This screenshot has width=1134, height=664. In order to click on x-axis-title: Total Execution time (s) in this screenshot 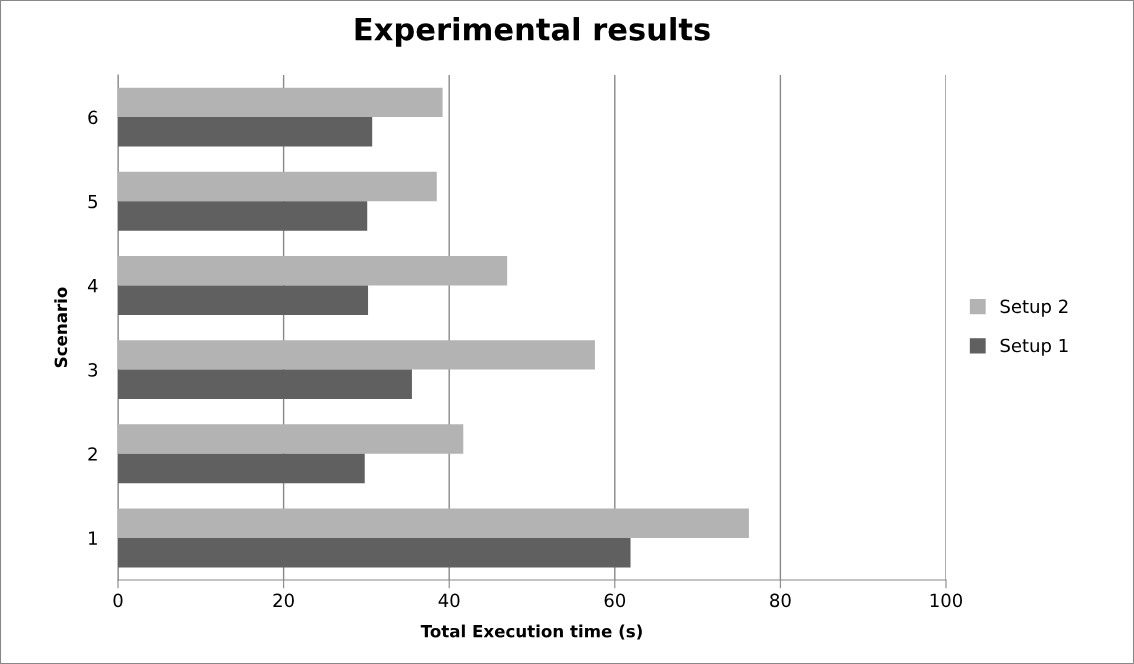, I will do `click(531, 632)`.